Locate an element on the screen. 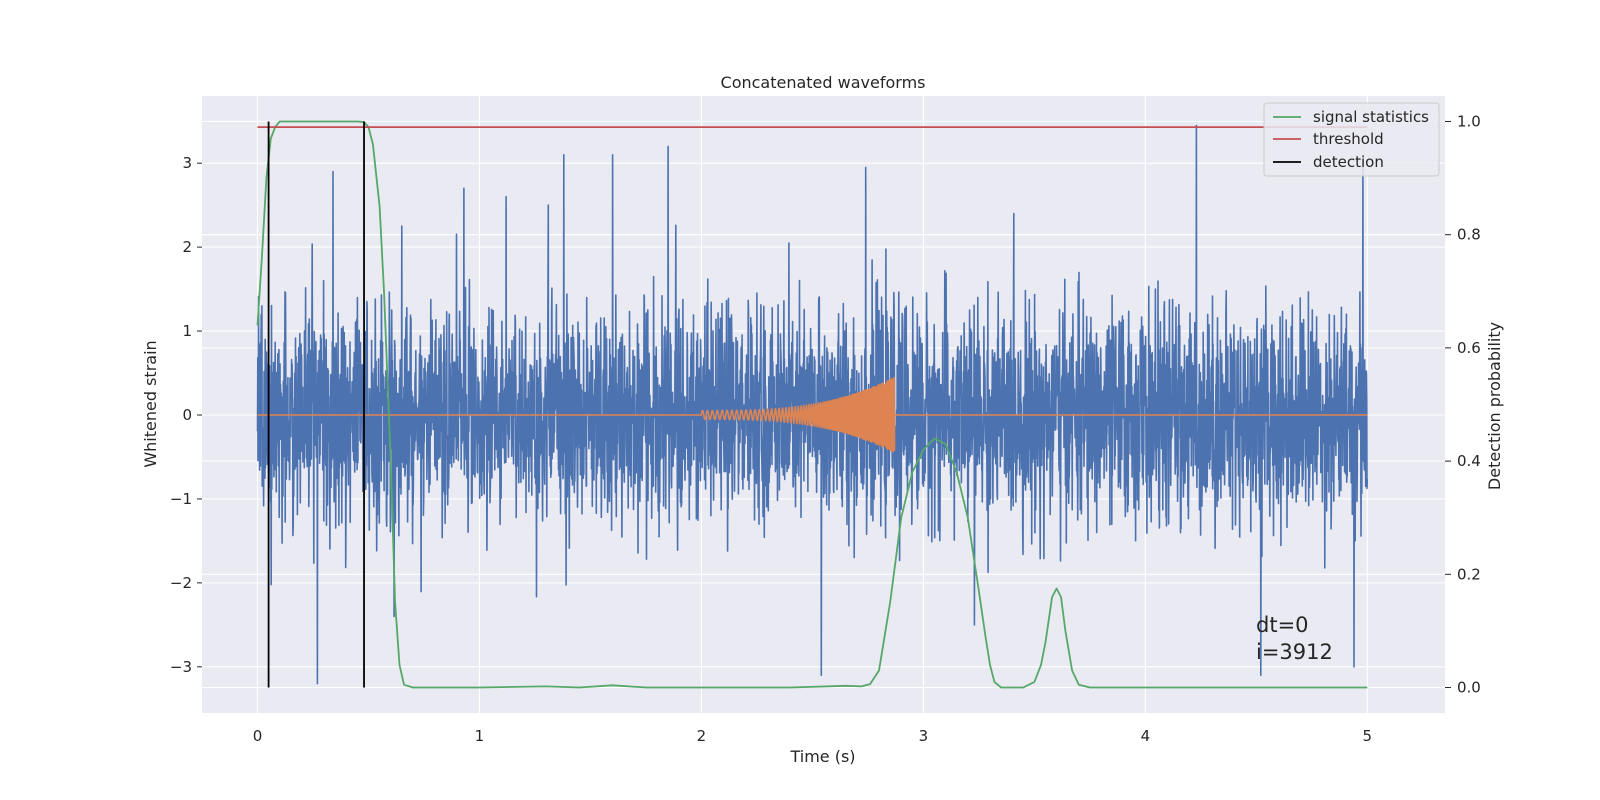 Image resolution: width=1600 pixels, height=800 pixels. annotation-dt: dt=0 is located at coordinates (1282, 625).